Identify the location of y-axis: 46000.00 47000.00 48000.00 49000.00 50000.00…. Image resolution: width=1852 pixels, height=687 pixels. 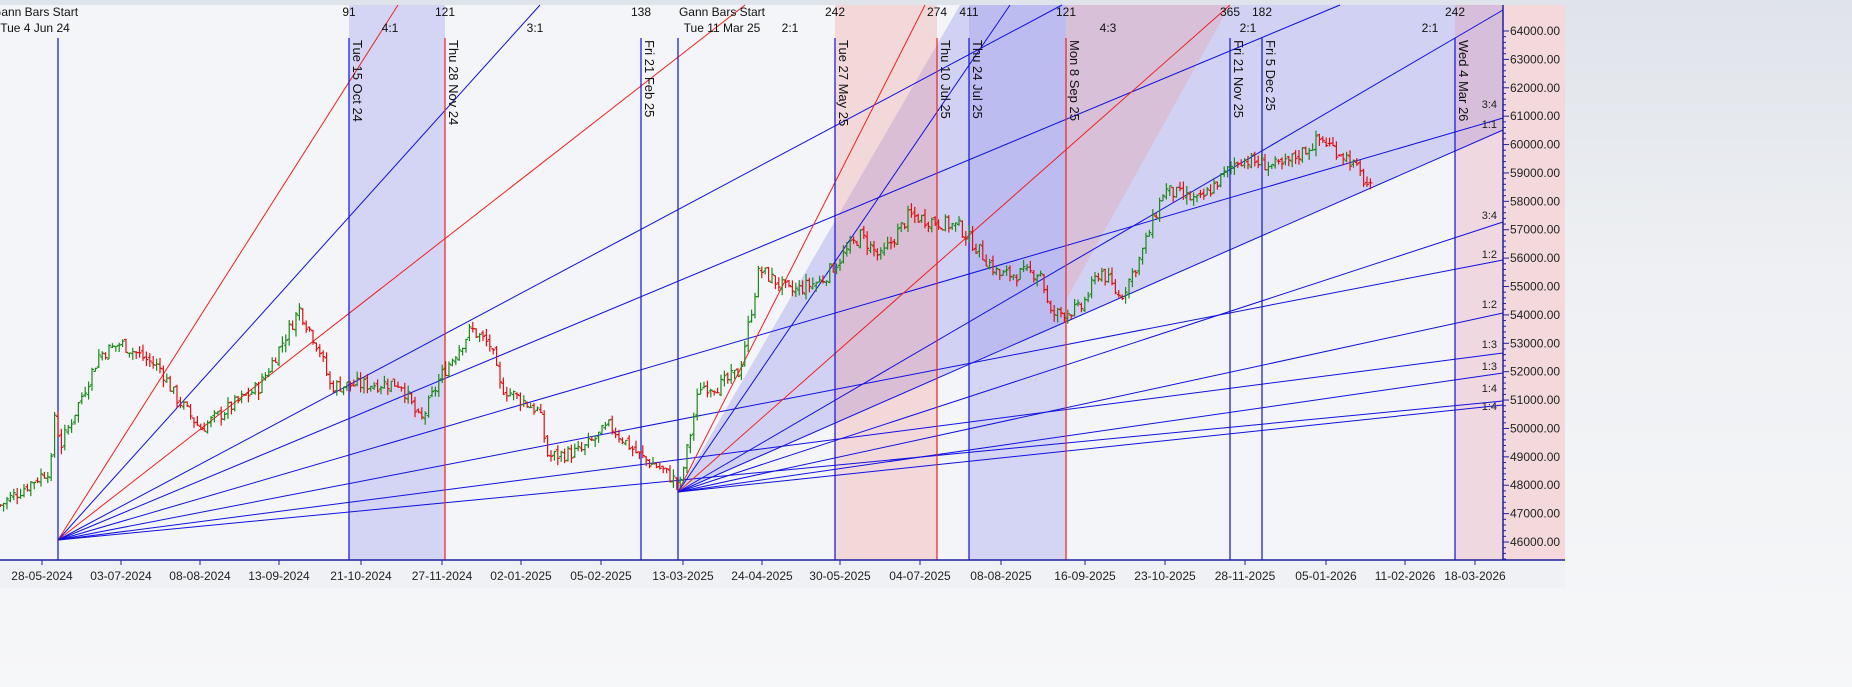
(1531, 282).